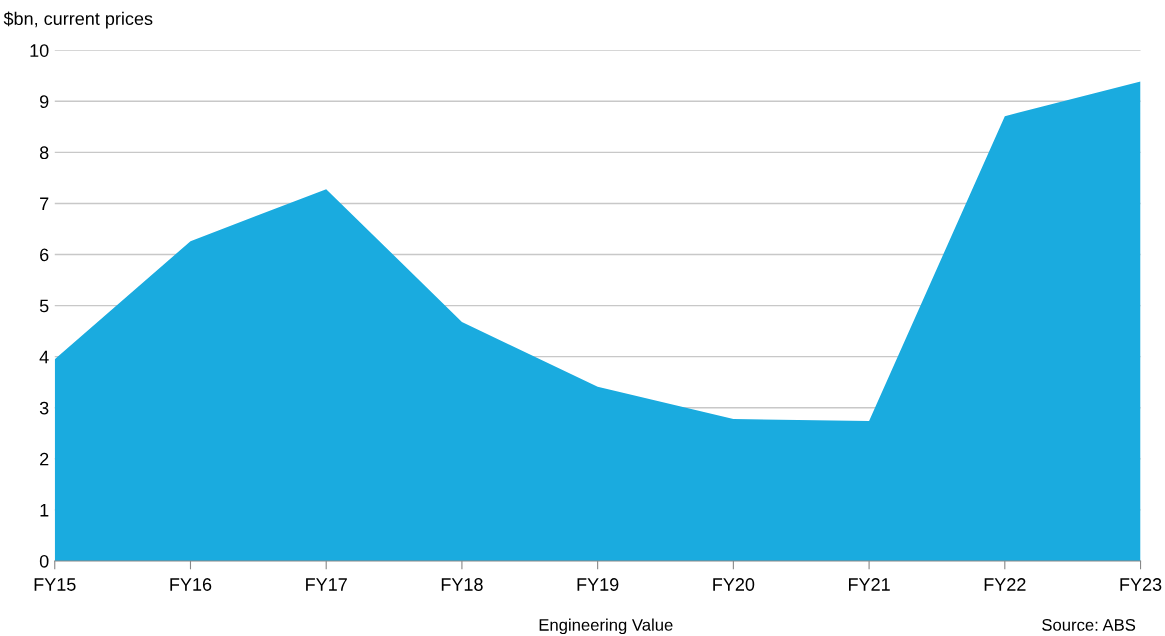 This screenshot has height=636, width=1165. Describe the element at coordinates (606, 626) in the screenshot. I see `x-axis-title: Engineering Value` at that location.